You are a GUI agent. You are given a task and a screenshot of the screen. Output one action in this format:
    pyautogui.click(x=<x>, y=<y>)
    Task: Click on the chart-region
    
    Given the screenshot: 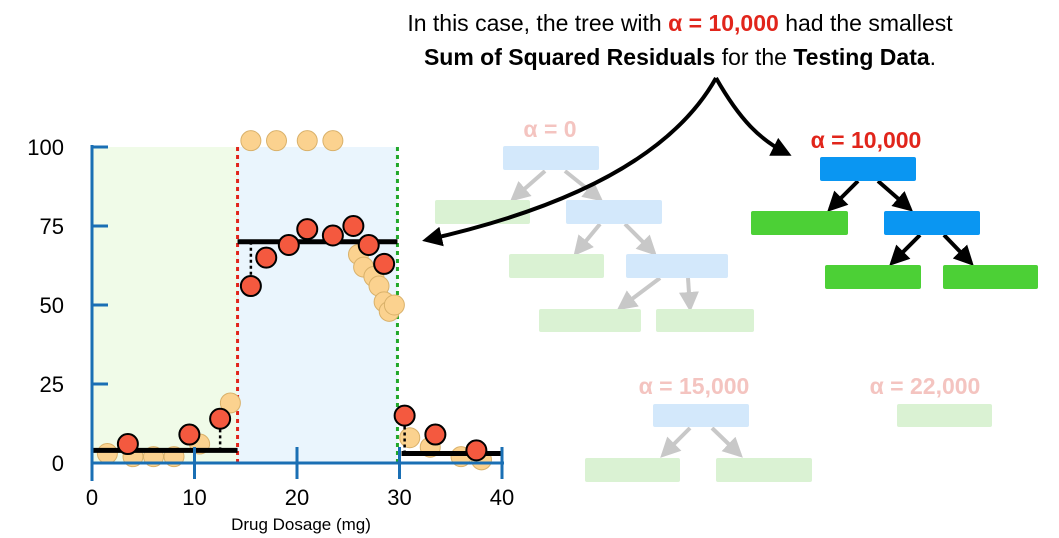 What is the action you would take?
    pyautogui.click(x=317, y=305)
    